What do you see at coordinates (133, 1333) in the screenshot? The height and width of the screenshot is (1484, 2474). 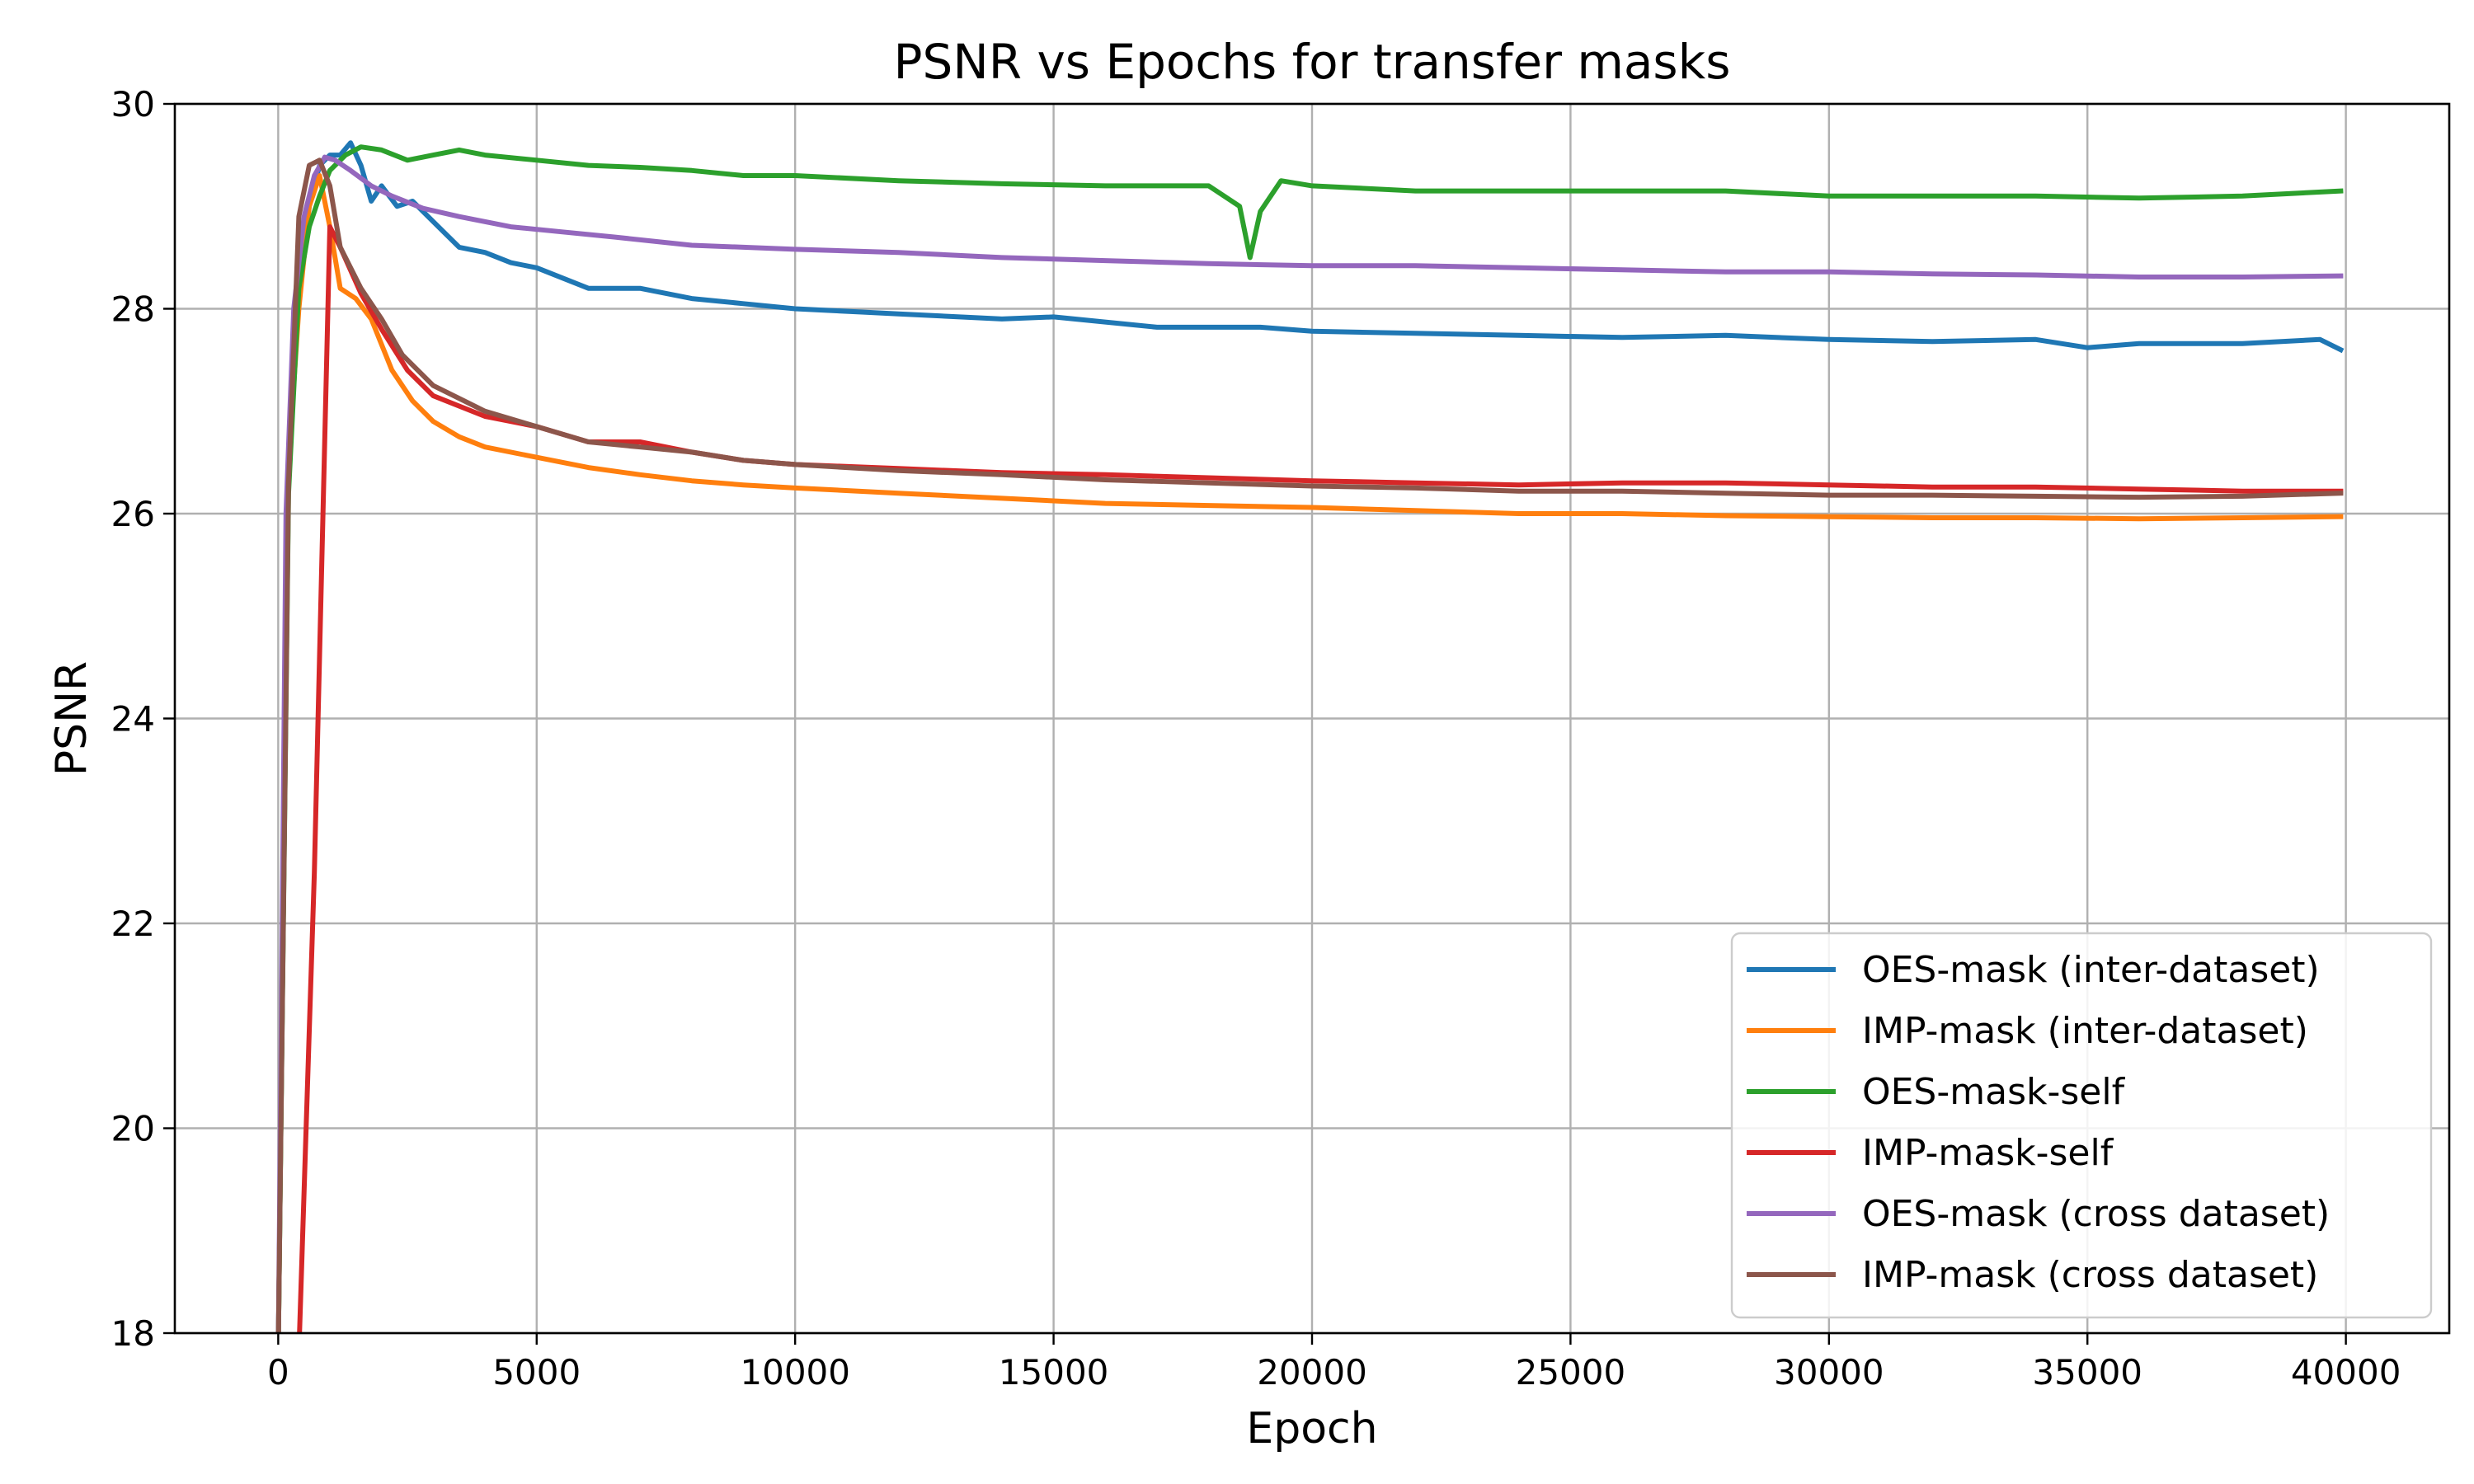 I see `y-tick-label: 18` at bounding box center [133, 1333].